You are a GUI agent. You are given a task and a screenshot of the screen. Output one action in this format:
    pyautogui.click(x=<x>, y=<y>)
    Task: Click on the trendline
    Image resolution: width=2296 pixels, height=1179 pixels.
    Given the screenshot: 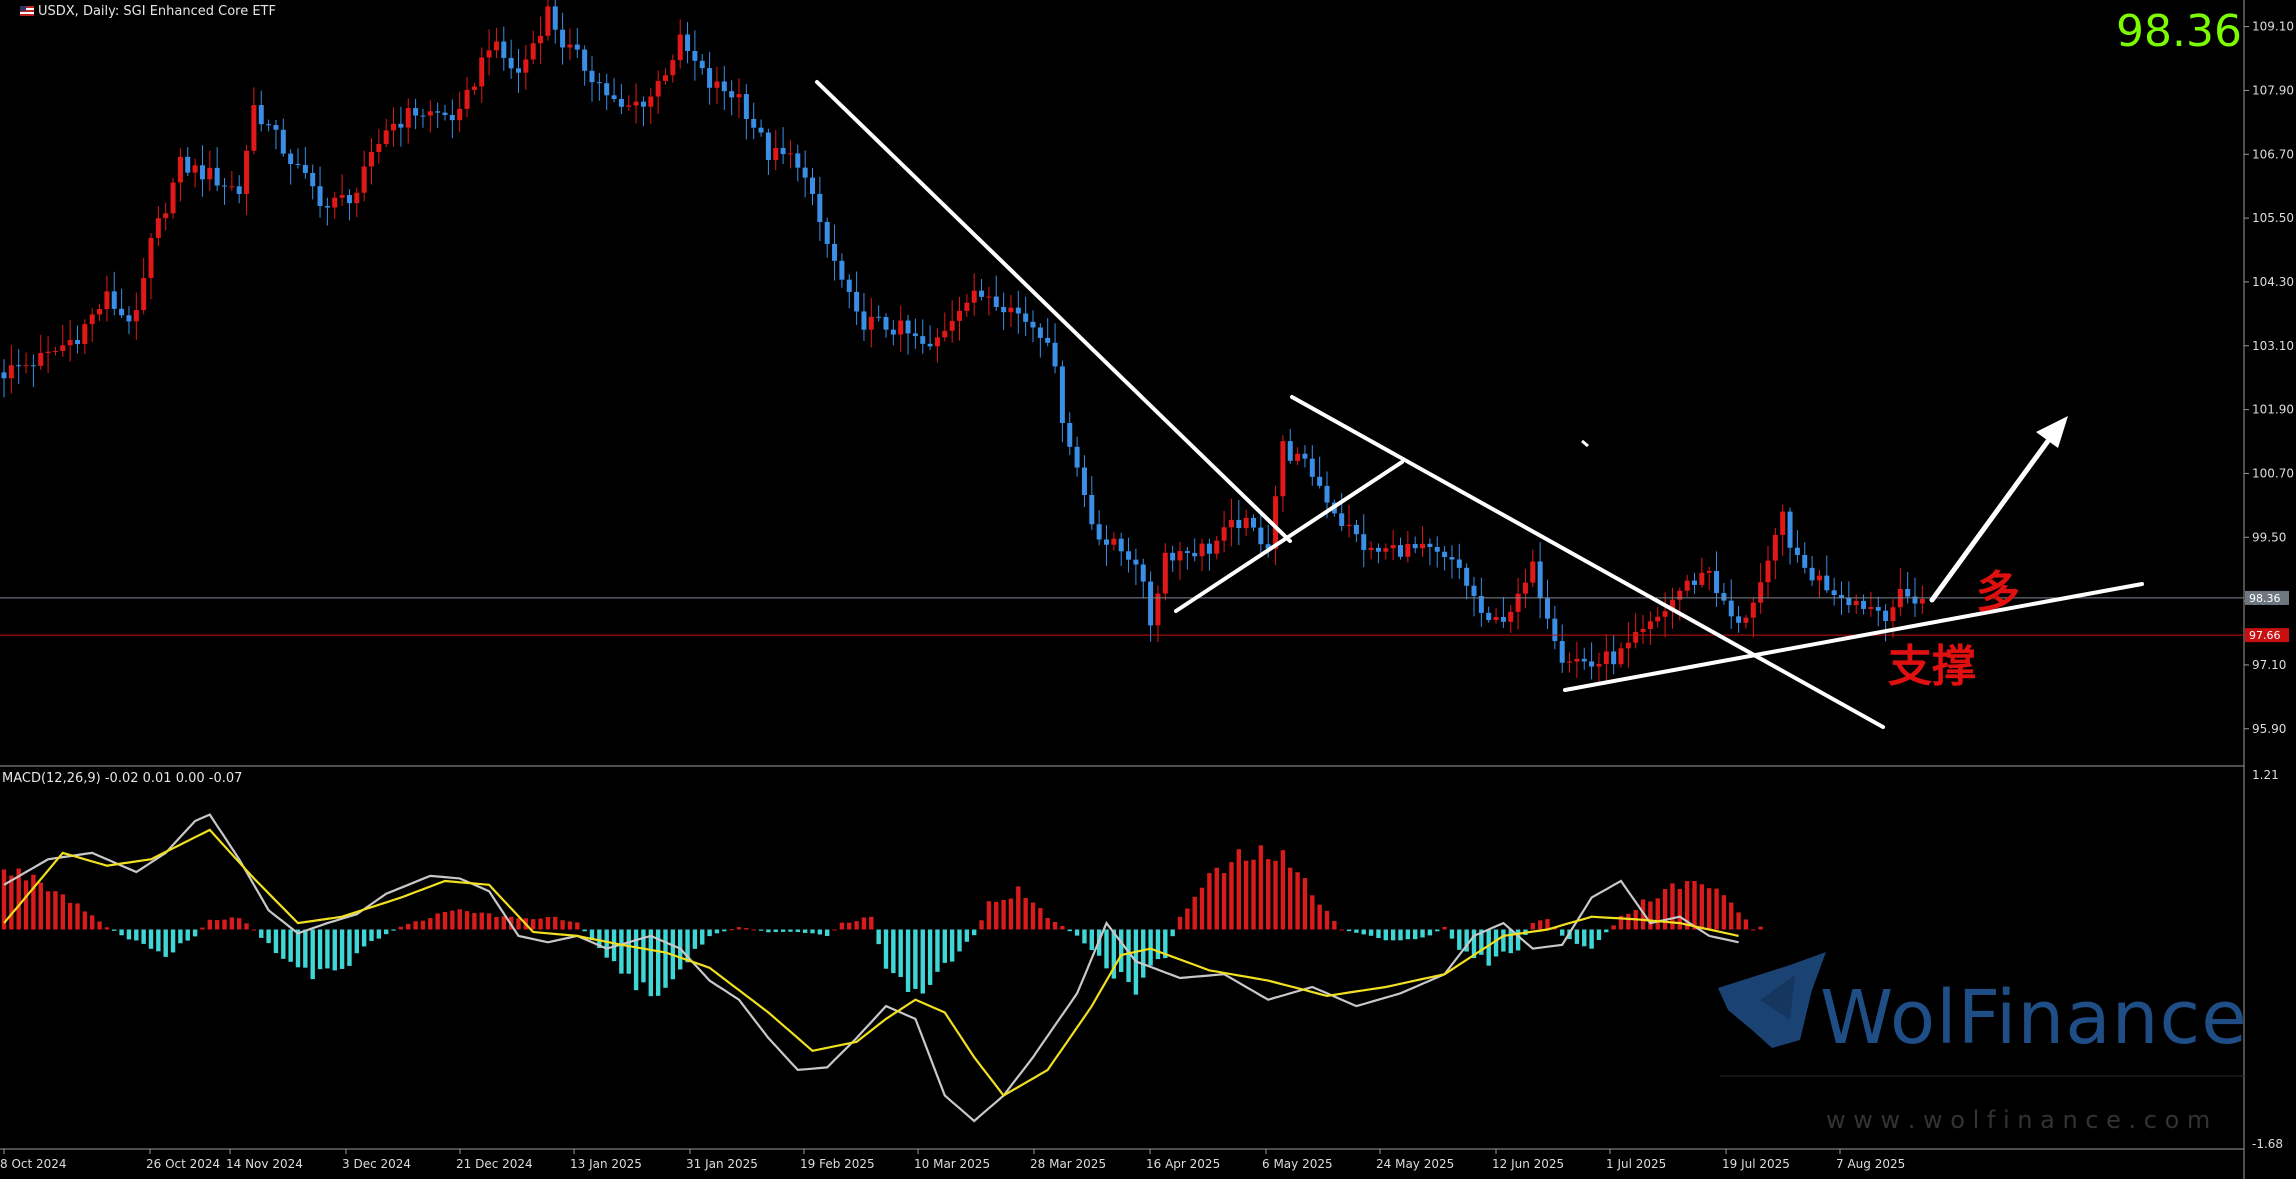 What is the action you would take?
    pyautogui.click(x=1587, y=562)
    